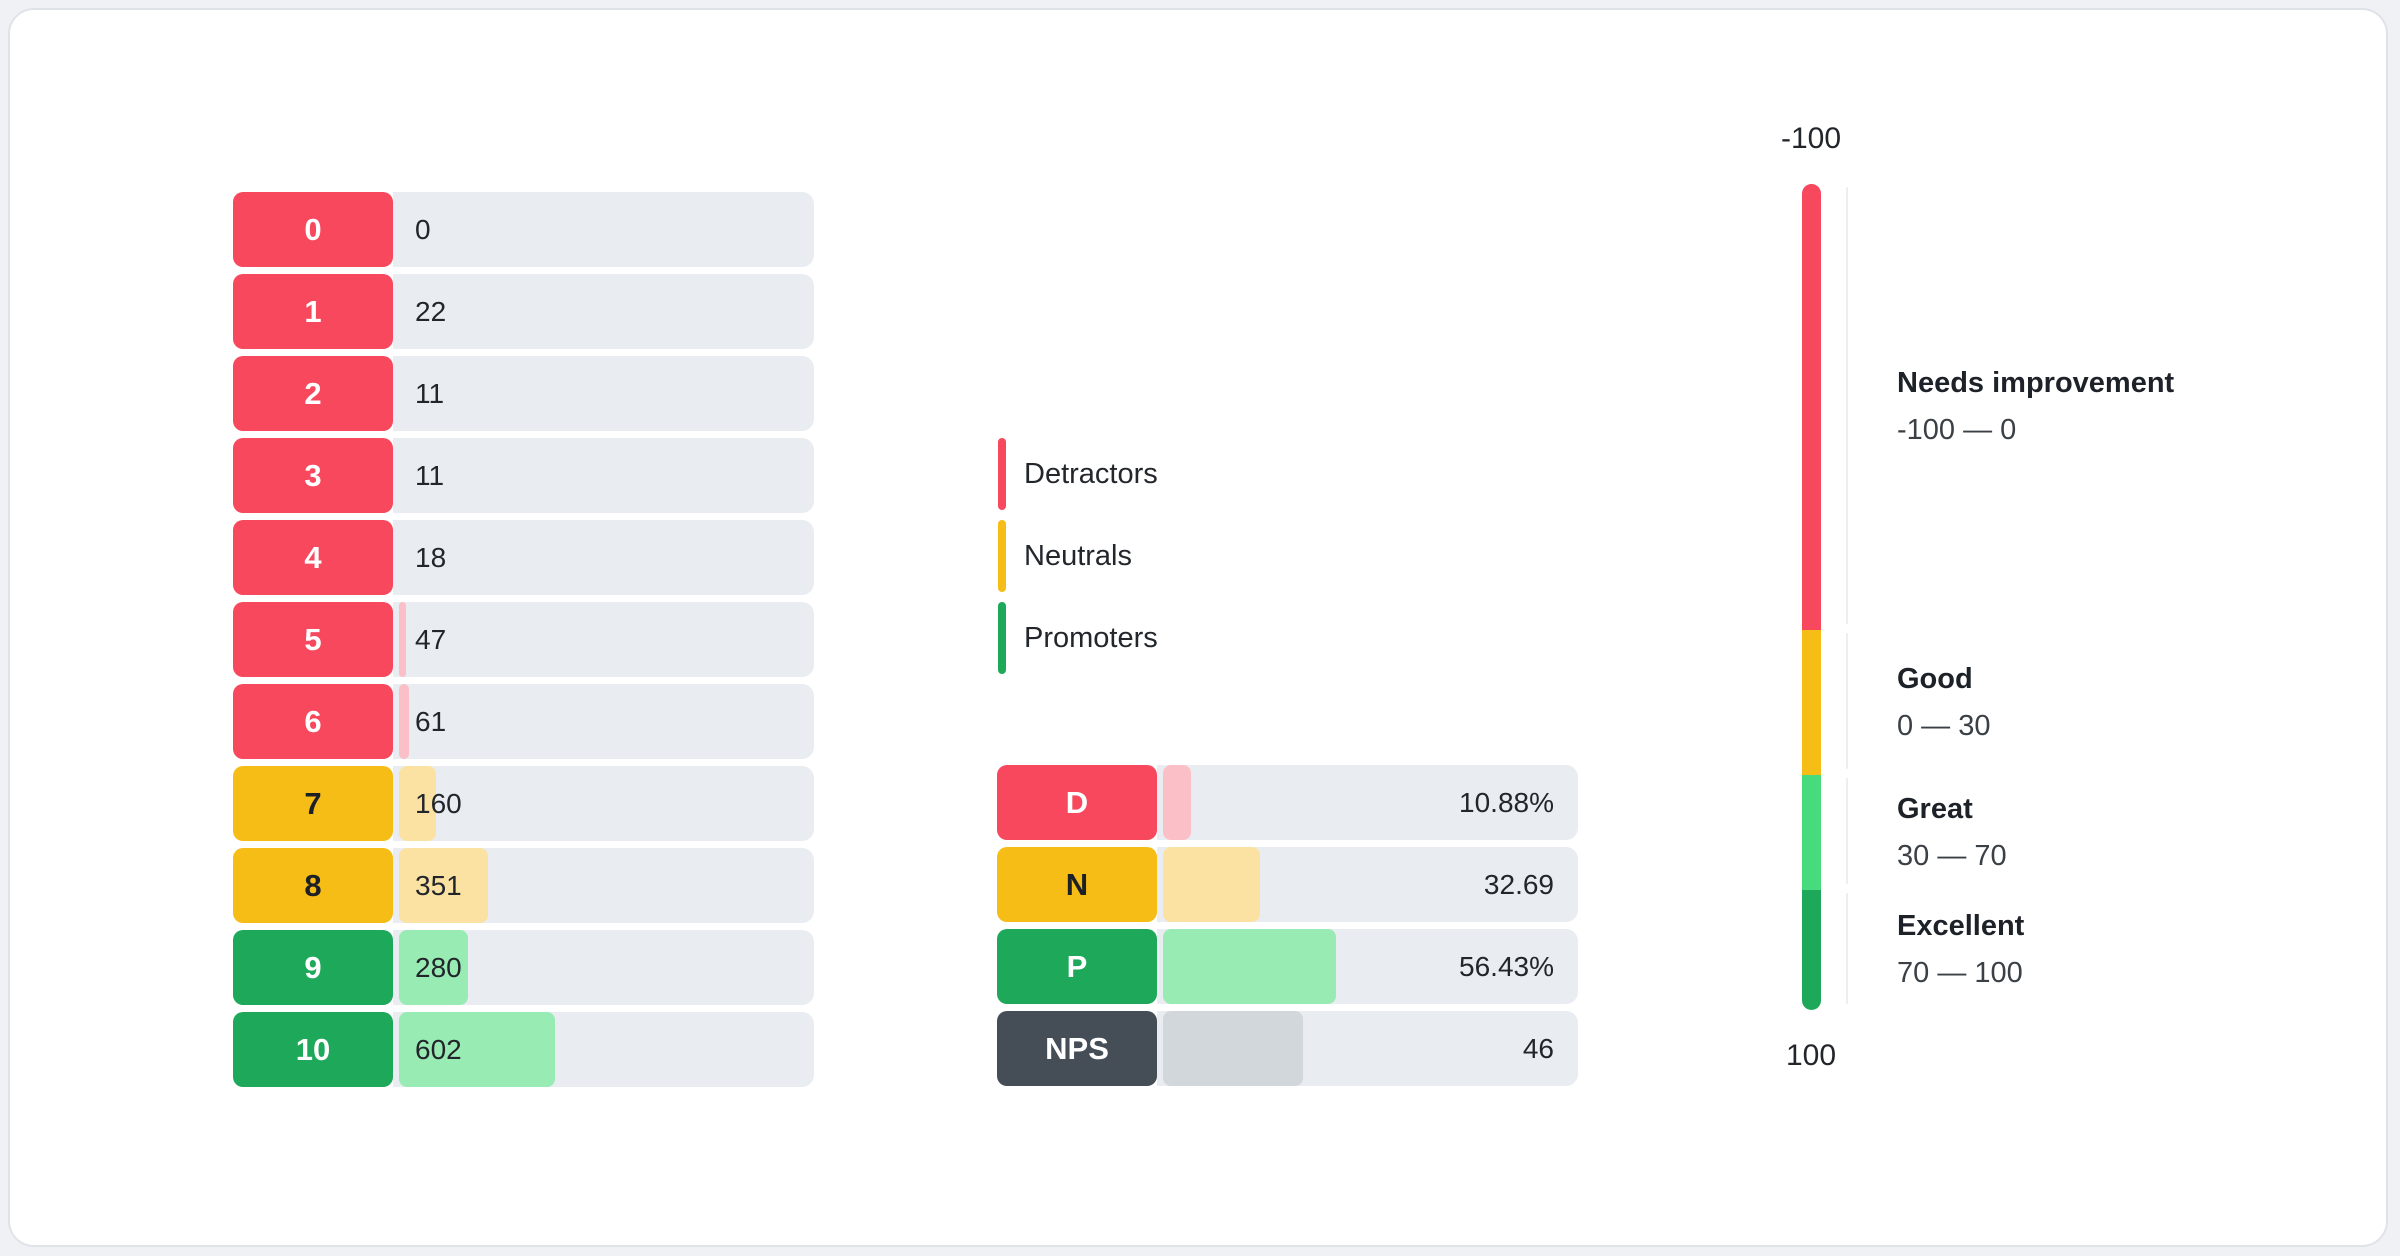 The width and height of the screenshot is (2400, 1256). Describe the element at coordinates (438, 1049) in the screenshot. I see `bar-value: 602` at that location.